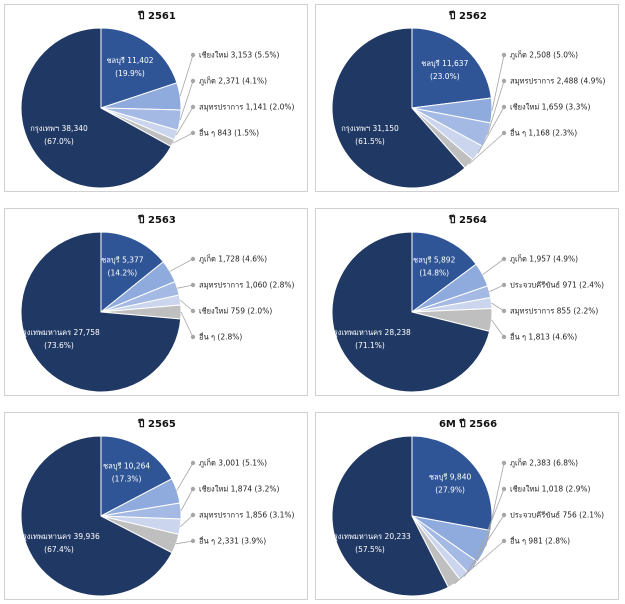 The image size is (625, 604). What do you see at coordinates (229, 133) in the screenshot?
I see `slice-label-อื่น-ๆ: อื่น ๆ 843 (1.5%)` at bounding box center [229, 133].